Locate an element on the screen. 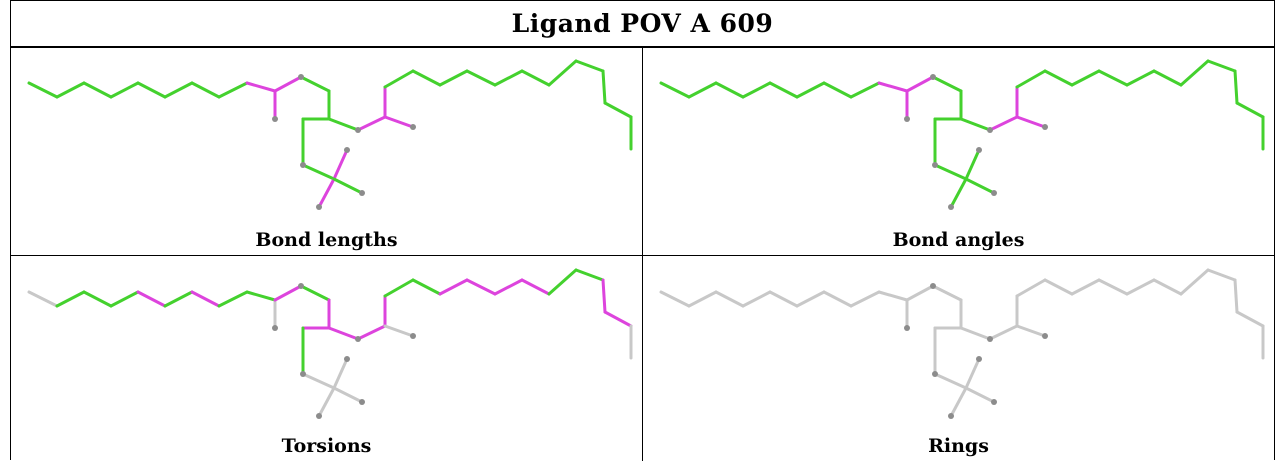 The height and width of the screenshot is (461, 1276). page-title: Ligand POV A 609 is located at coordinates (642, 24).